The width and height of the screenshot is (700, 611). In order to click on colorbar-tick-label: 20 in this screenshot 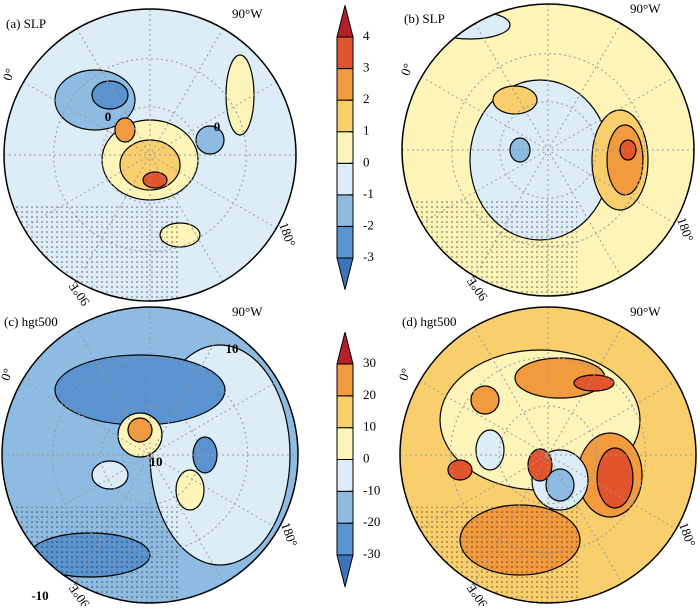, I will do `click(369, 394)`.